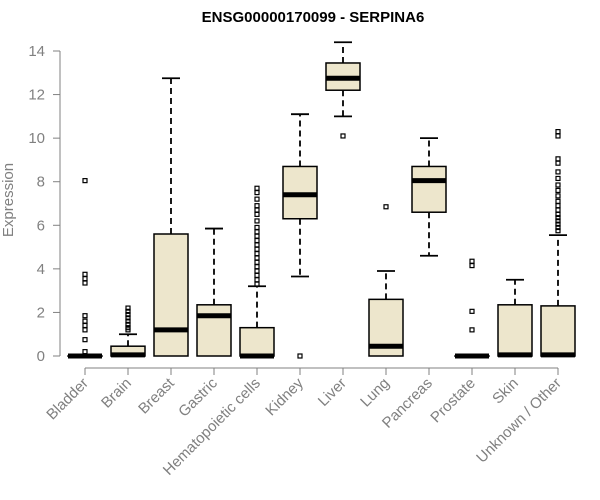 The width and height of the screenshot is (600, 500). I want to click on y-tick-label: 2, so click(41, 312).